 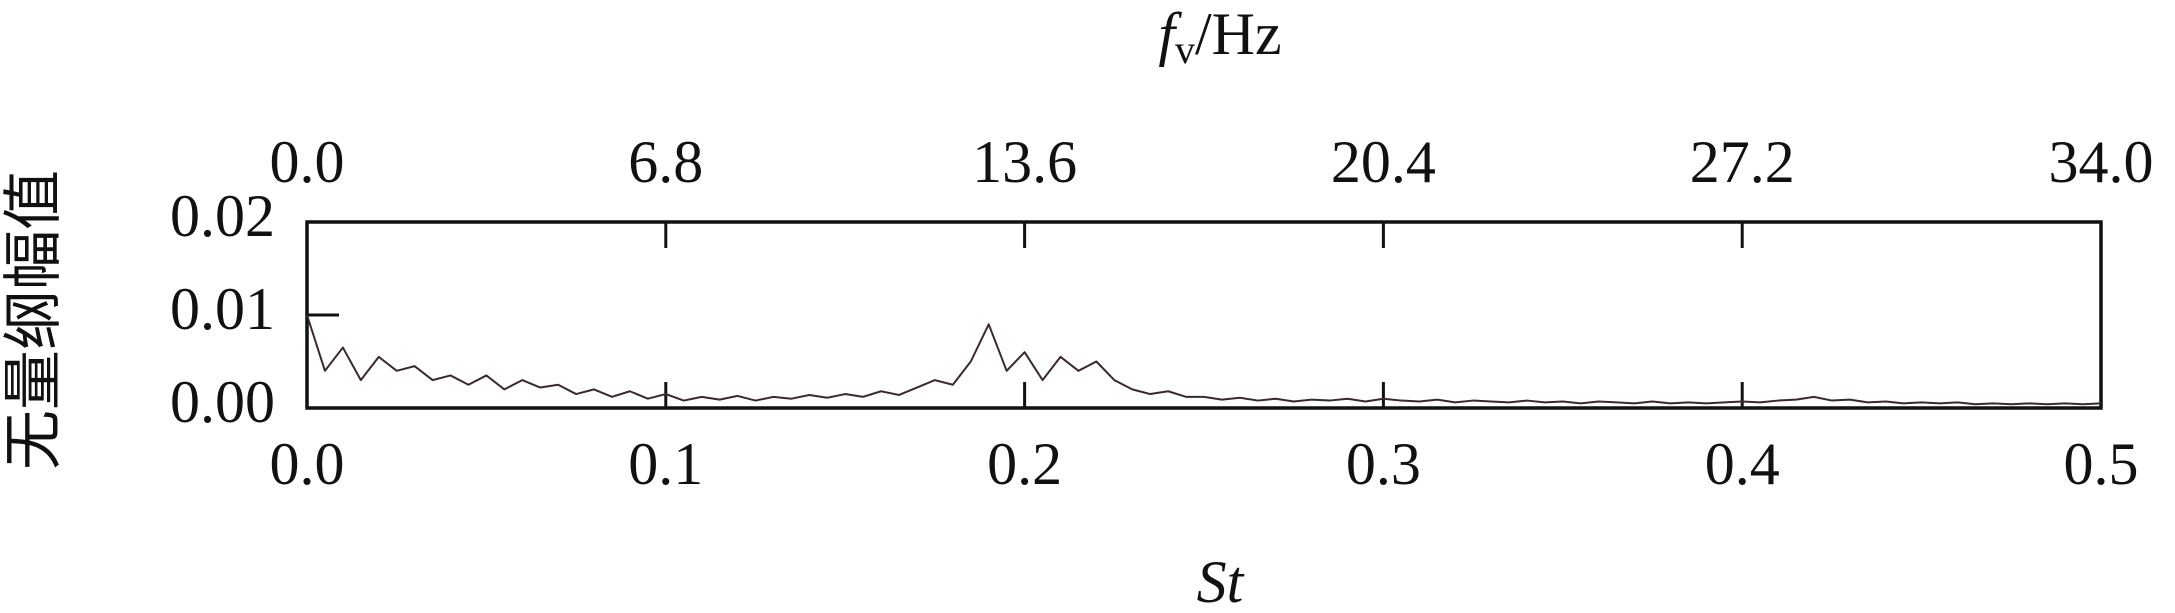 I want to click on y-axis-label: 无量纲幅值, so click(x=34, y=320).